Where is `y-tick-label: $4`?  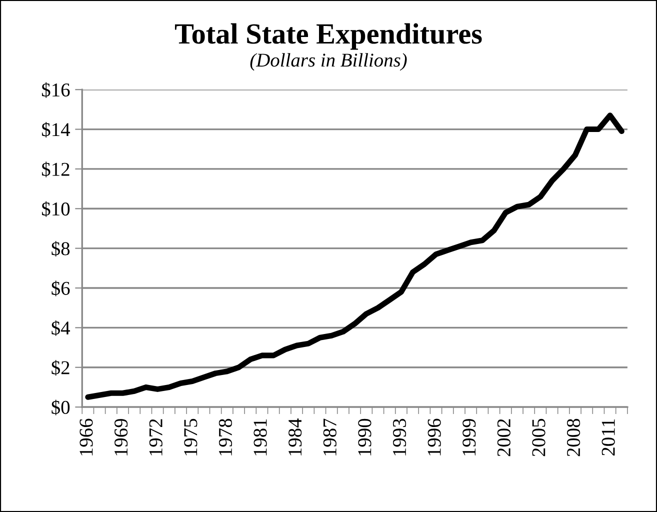 y-tick-label: $4 is located at coordinates (61, 328).